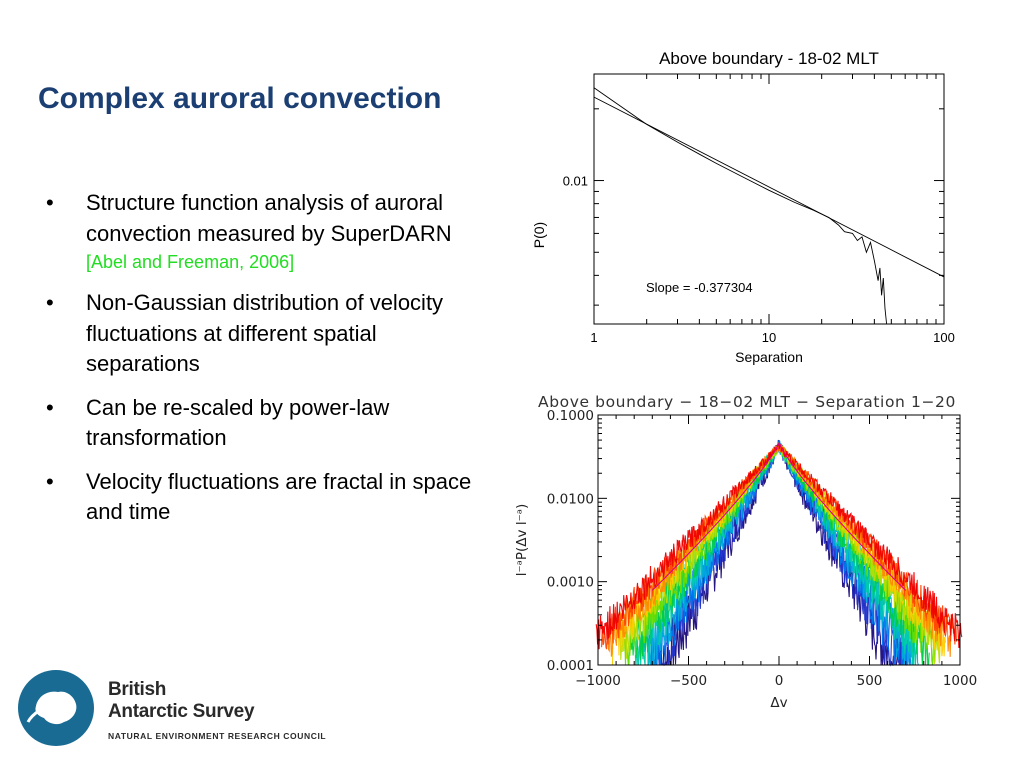 This screenshot has width=1024, height=768. What do you see at coordinates (570, 416) in the screenshot?
I see `chart2-ytick-label: 0.1000` at bounding box center [570, 416].